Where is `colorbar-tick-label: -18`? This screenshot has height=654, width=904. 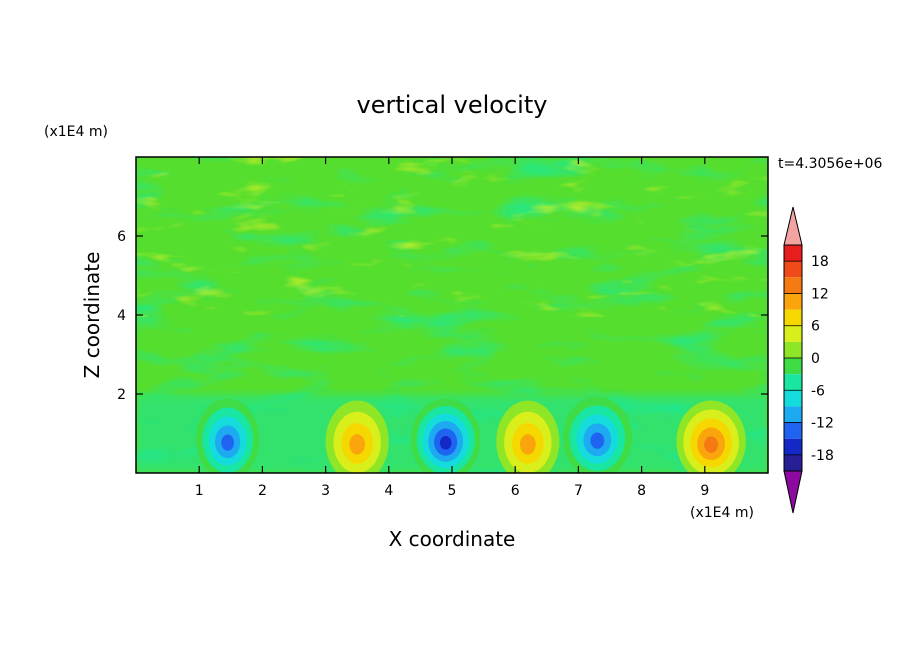 colorbar-tick-label: -18 is located at coordinates (822, 456).